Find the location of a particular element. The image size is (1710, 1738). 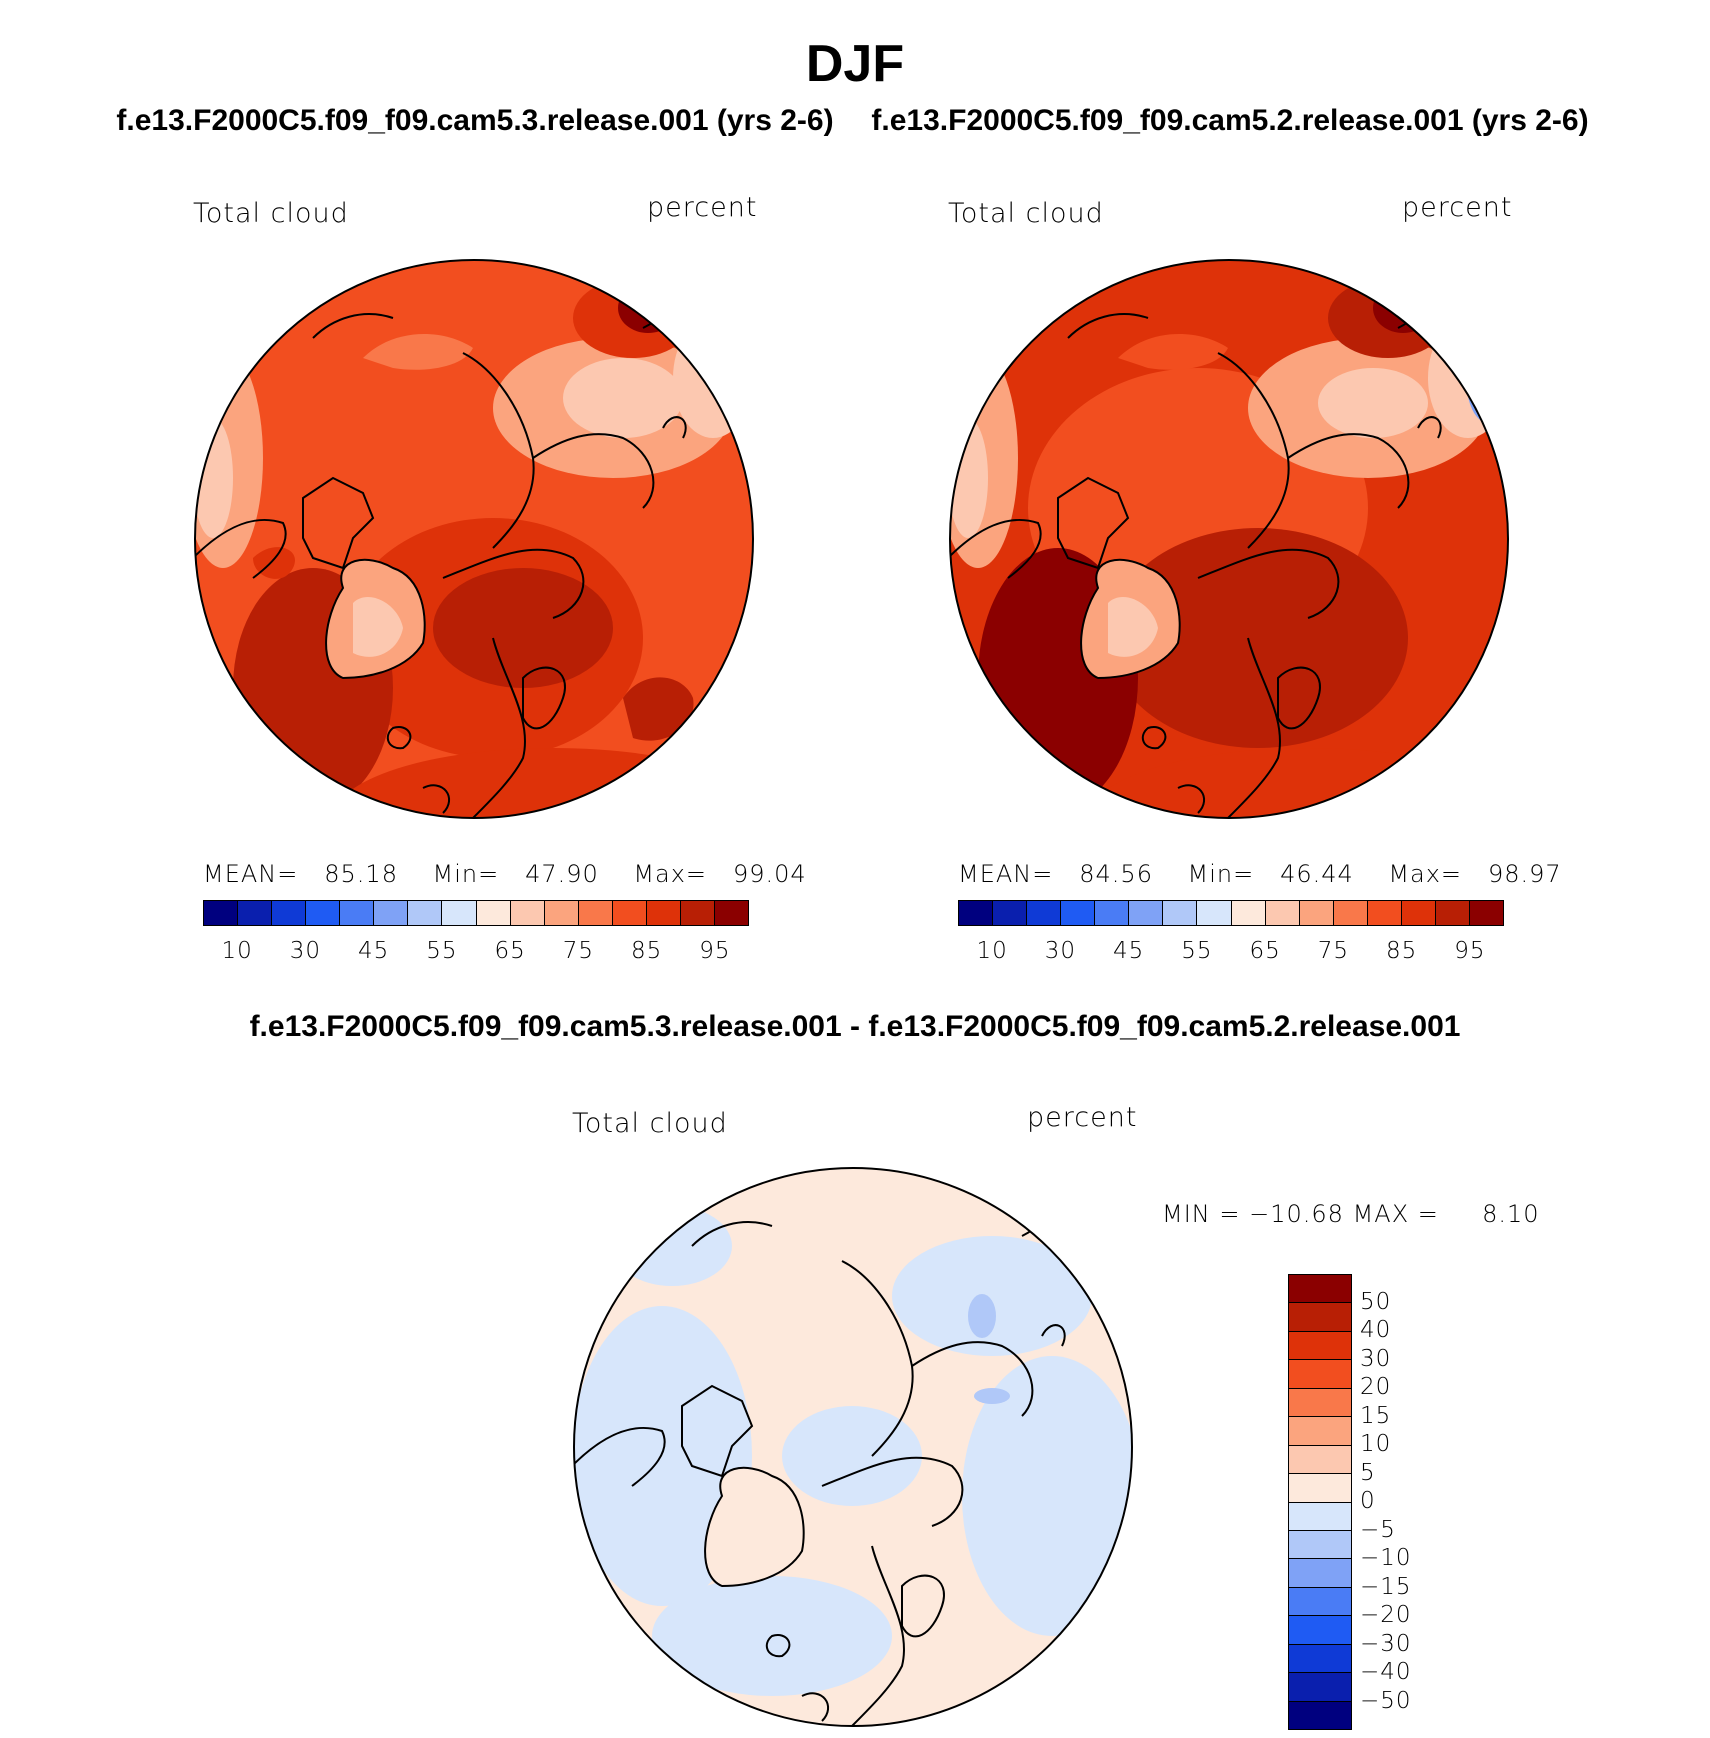

left-colorbar is located at coordinates (476, 913).